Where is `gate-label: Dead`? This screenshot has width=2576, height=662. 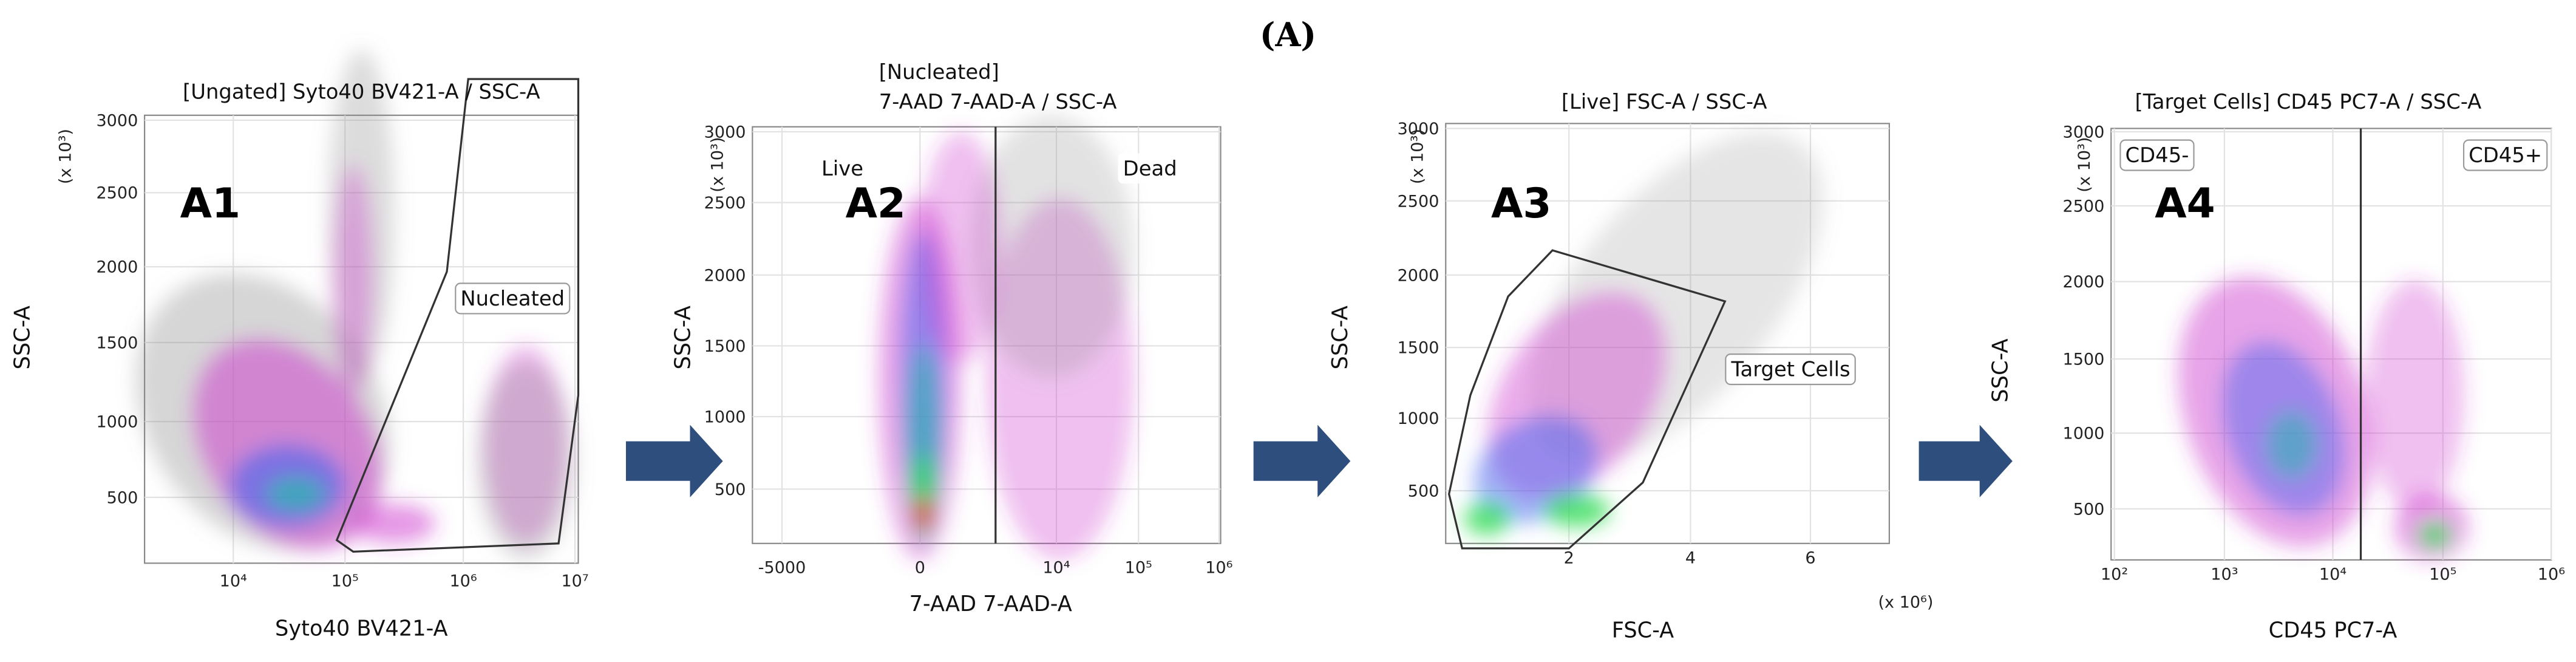
gate-label: Dead is located at coordinates (1150, 168).